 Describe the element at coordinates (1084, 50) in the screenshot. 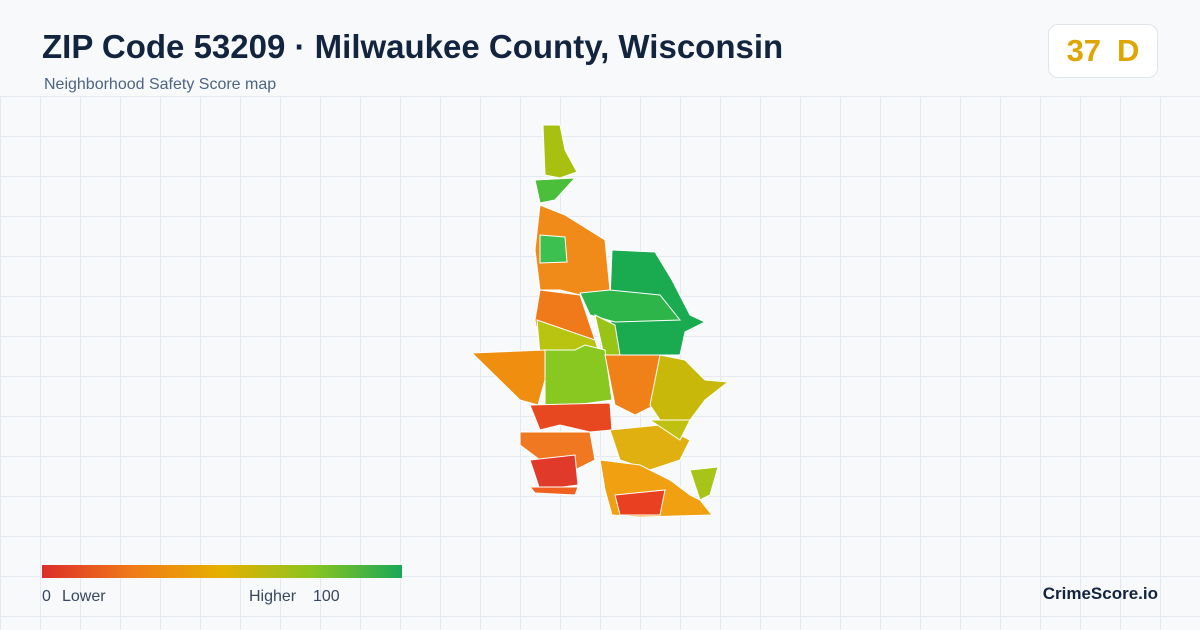

I see `score-value: 37` at that location.